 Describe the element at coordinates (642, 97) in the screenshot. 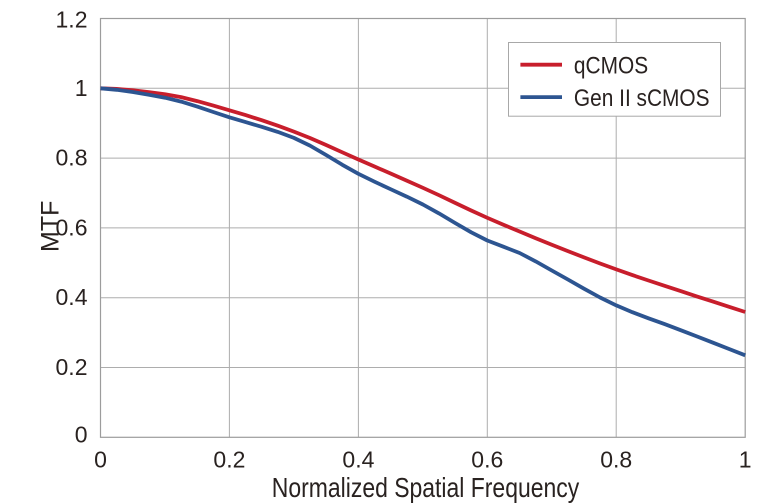

I see `svg-text: Gen II sCMOS` at that location.